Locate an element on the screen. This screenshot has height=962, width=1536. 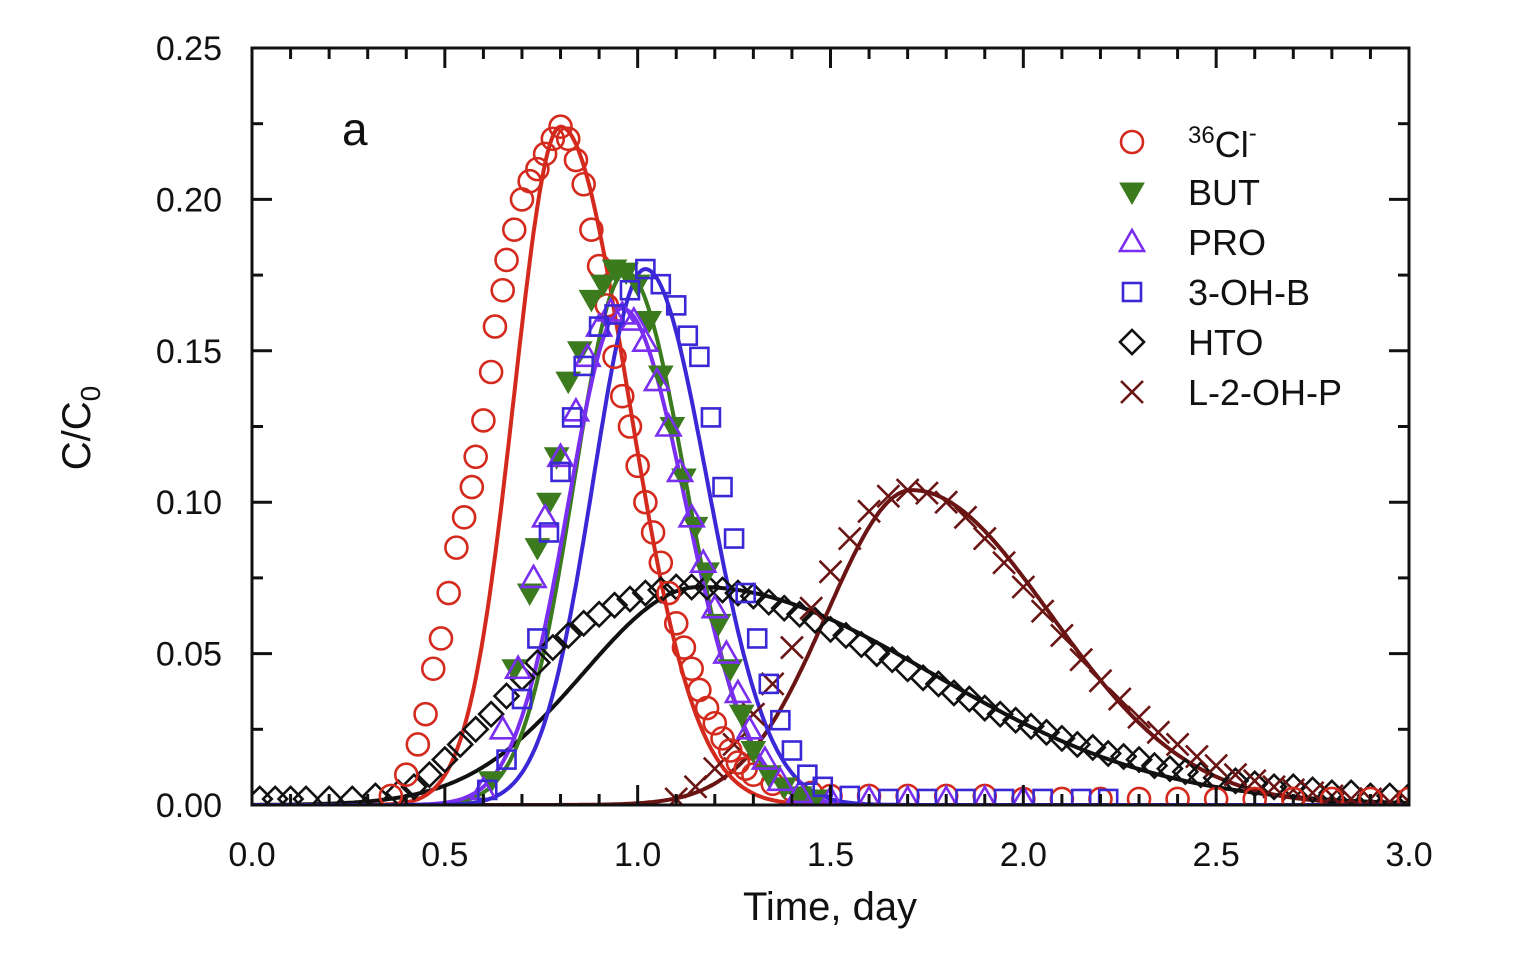
legend-item-hto: HTO is located at coordinates (1190, 342).